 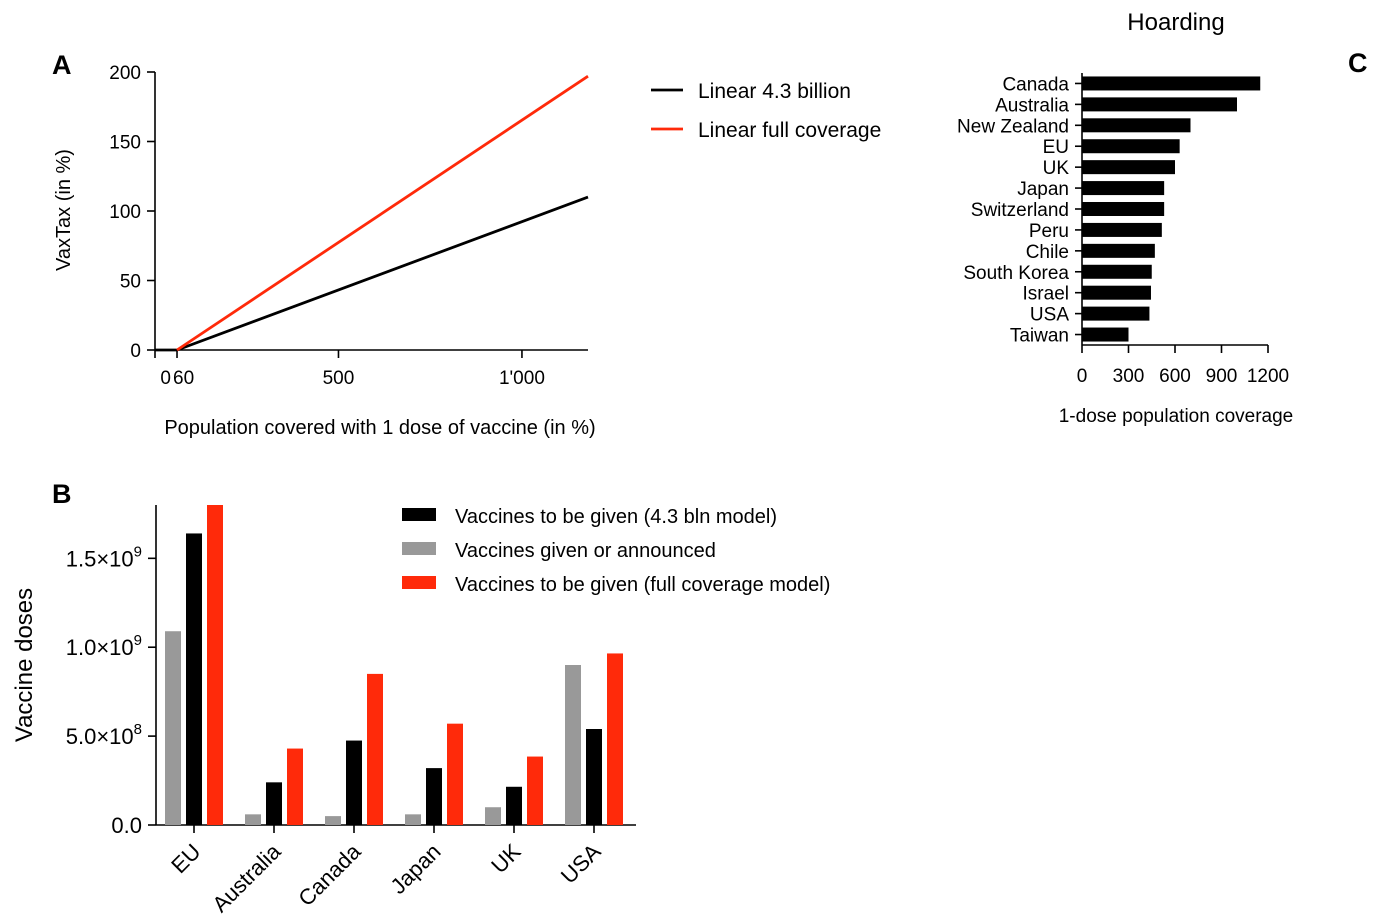 What do you see at coordinates (125, 73) in the screenshot?
I see `panel-a-y-tick-label: 200` at bounding box center [125, 73].